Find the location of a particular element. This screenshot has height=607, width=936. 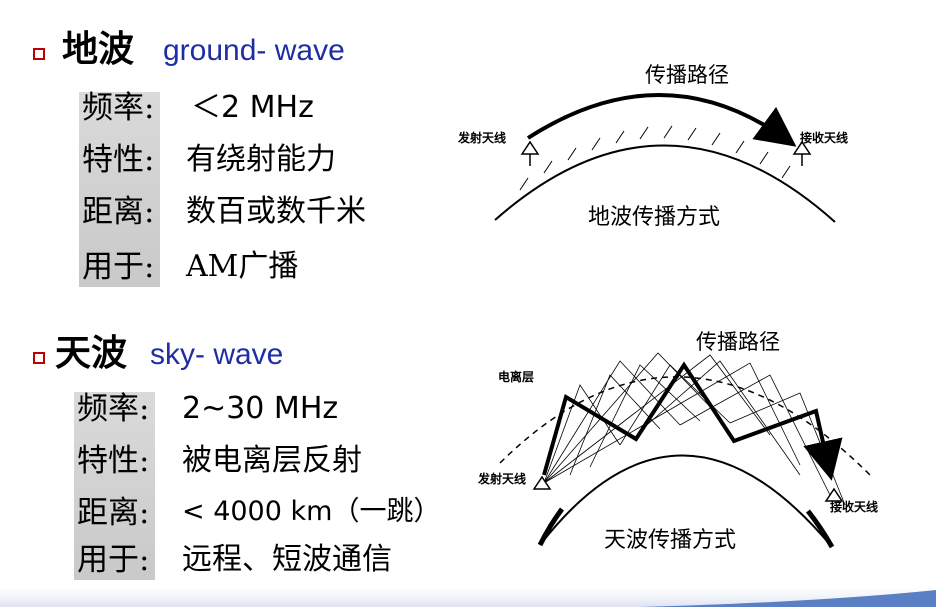

bullet-ground-wave is located at coordinates (39, 54).